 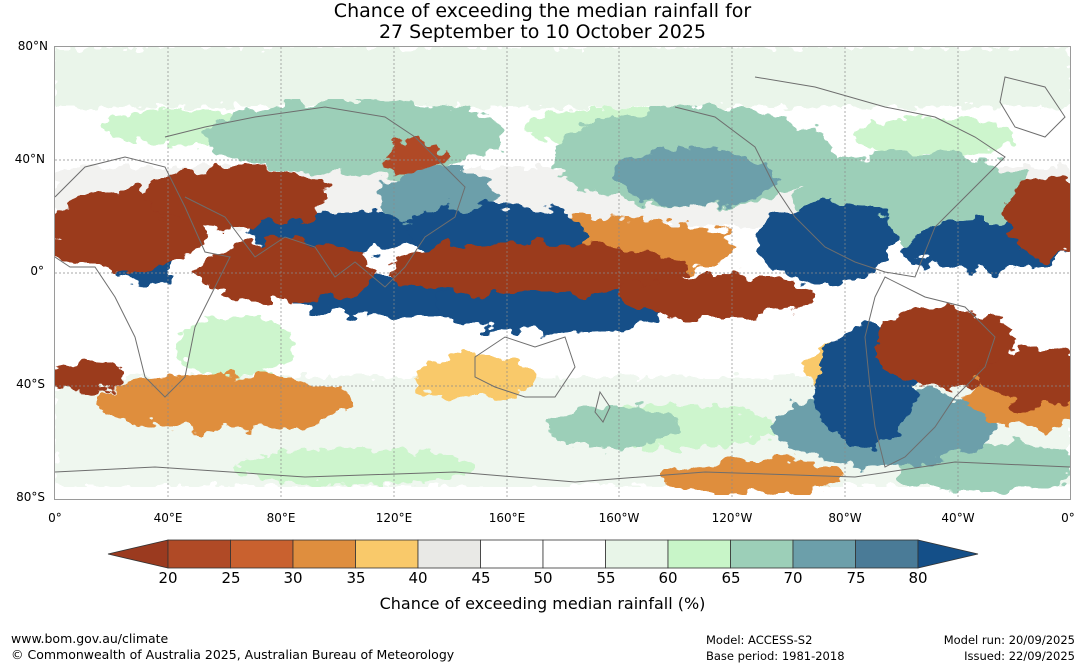 What do you see at coordinates (231, 578) in the screenshot?
I see `colorbar-label-25: 25` at bounding box center [231, 578].